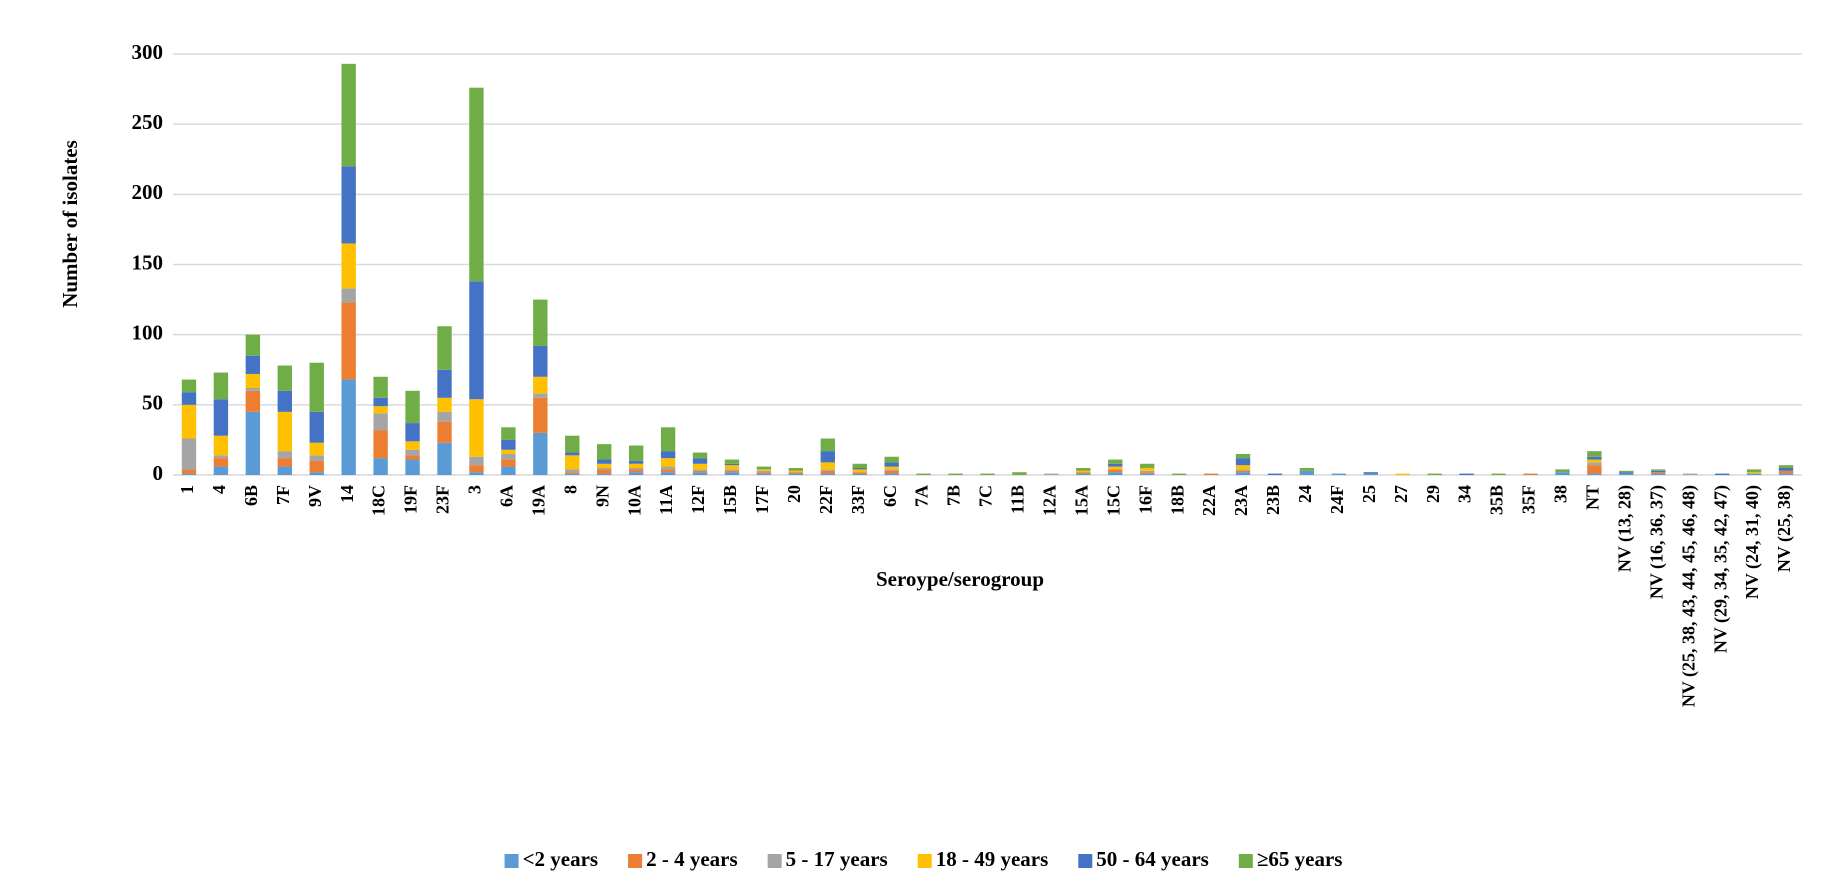 The width and height of the screenshot is (1847, 894). I want to click on x-tick-label: 19A, so click(538, 500).